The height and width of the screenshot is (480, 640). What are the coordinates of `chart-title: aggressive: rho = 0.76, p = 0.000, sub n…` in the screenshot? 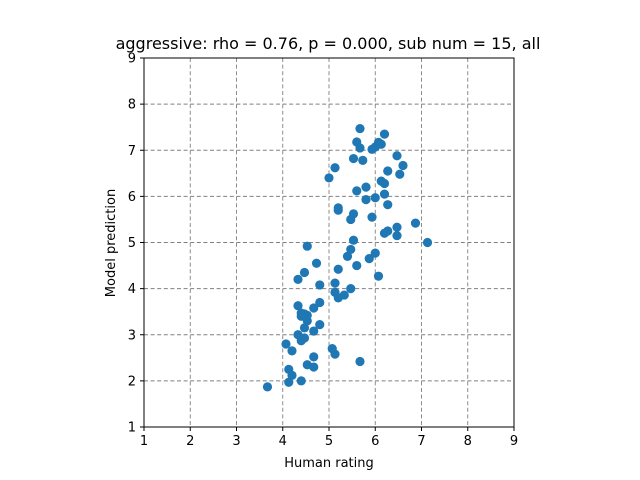 It's located at (328, 43).